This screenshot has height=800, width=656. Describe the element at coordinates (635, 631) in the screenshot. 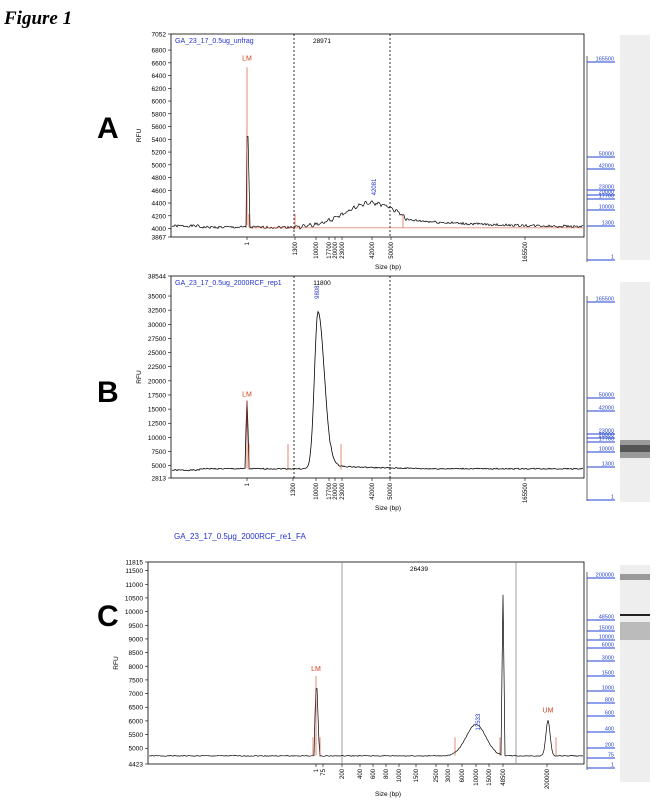

I see `gel-band-smear` at that location.